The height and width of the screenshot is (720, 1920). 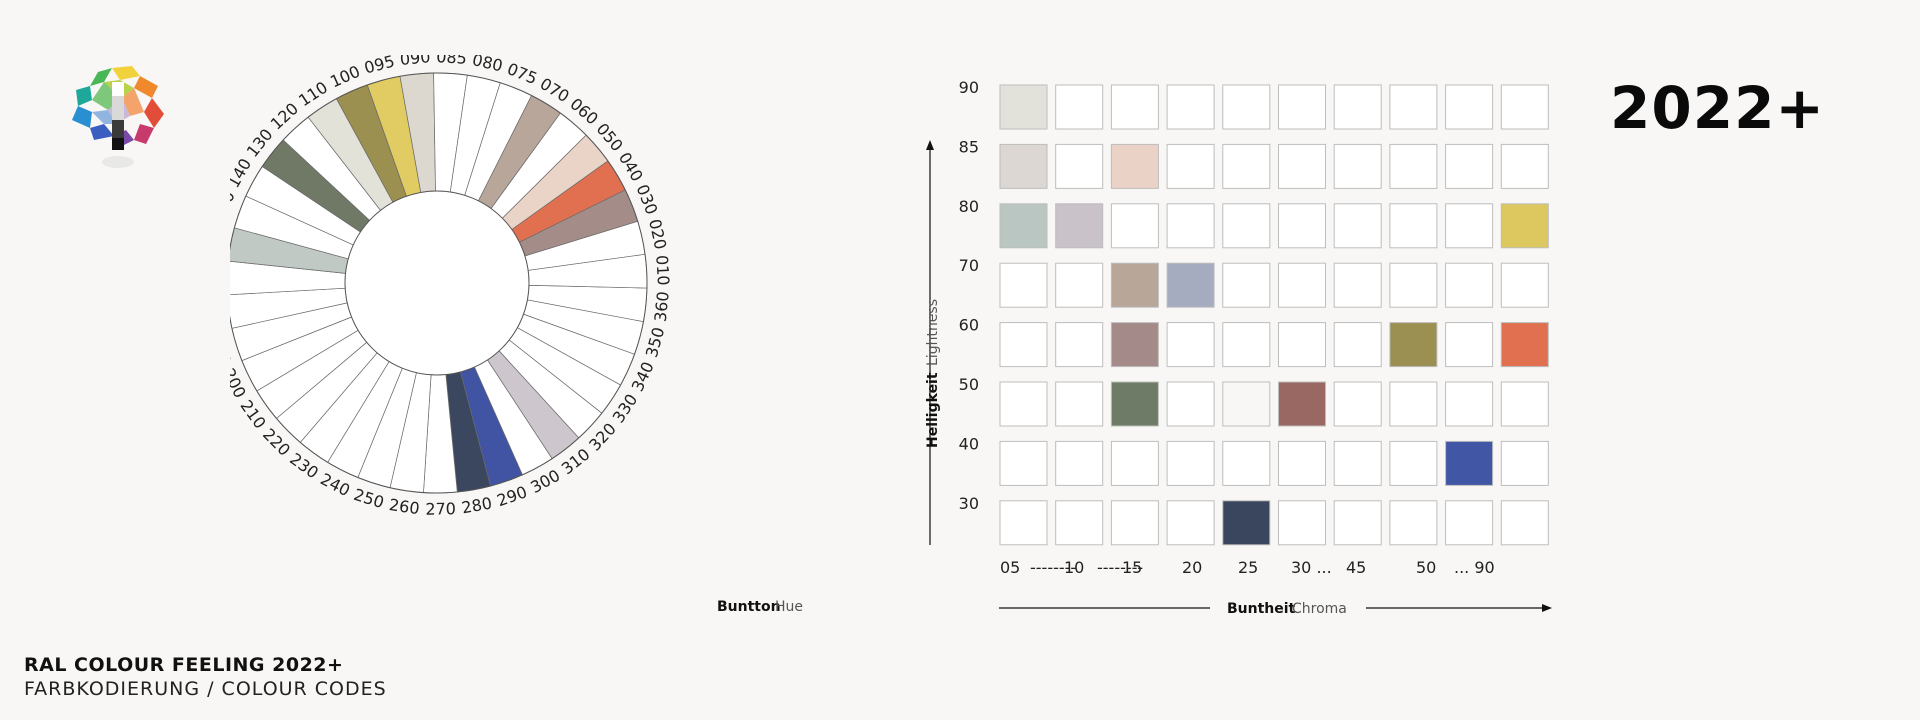 What do you see at coordinates (969, 443) in the screenshot?
I see `lightness-label-40: 40` at bounding box center [969, 443].